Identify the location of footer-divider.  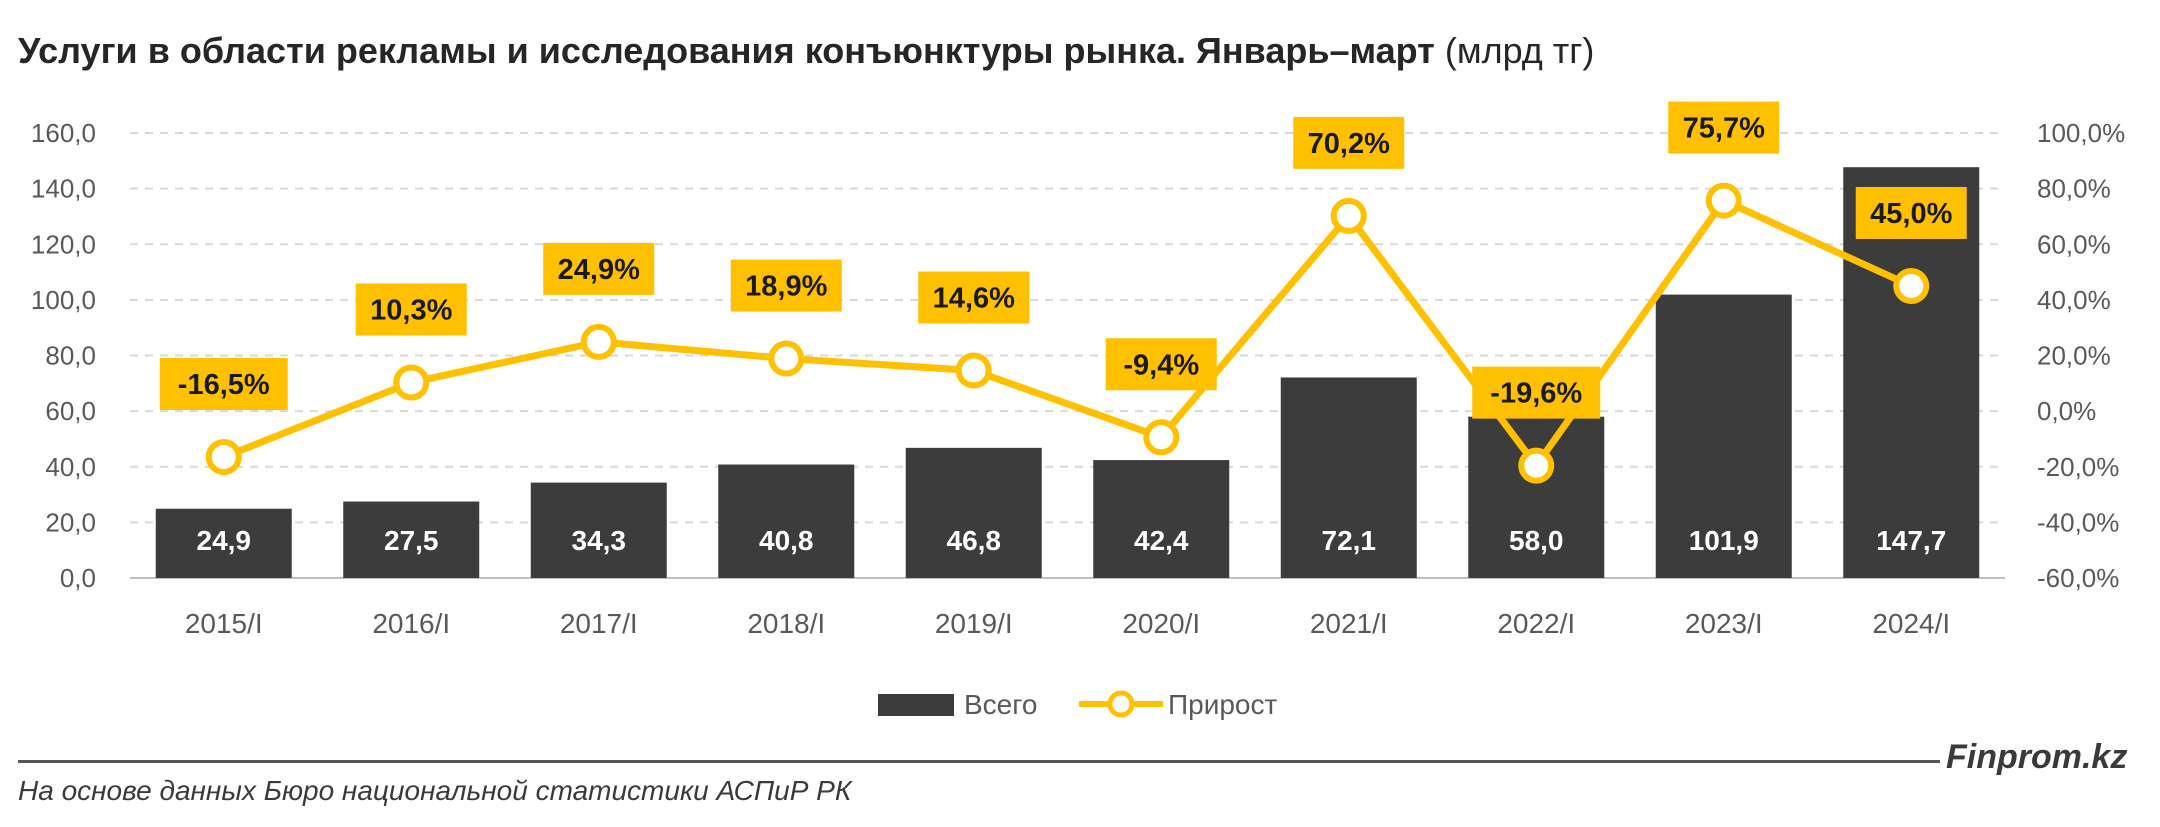
(979, 761).